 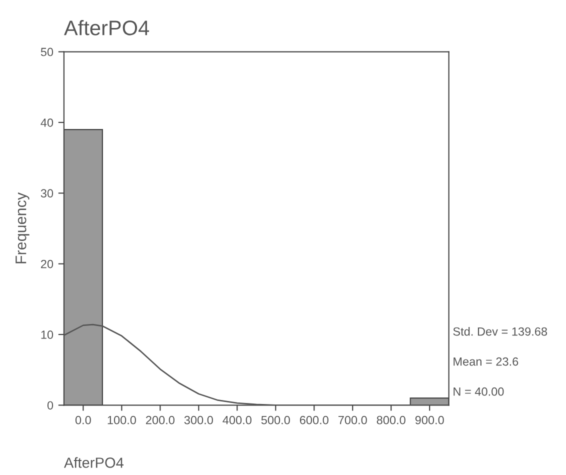 What do you see at coordinates (47, 193) in the screenshot?
I see `y-tick-label: 30` at bounding box center [47, 193].